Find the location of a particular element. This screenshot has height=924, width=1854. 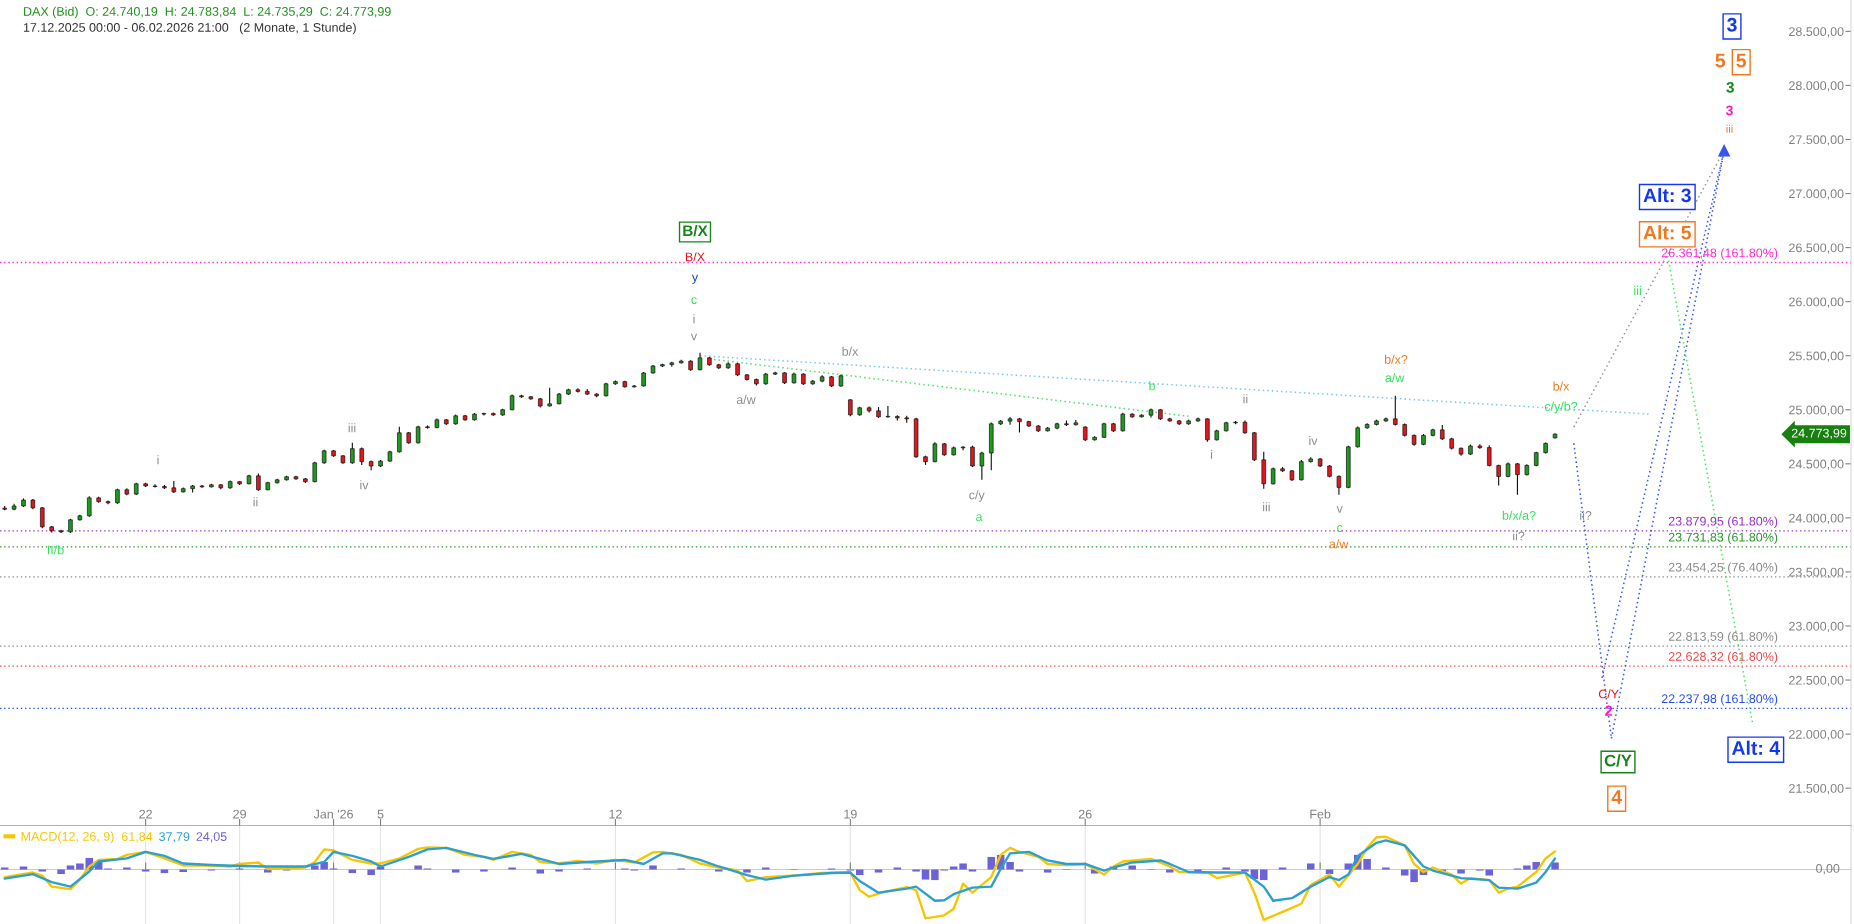

annotation: Alt: 4 is located at coordinates (1755, 747).